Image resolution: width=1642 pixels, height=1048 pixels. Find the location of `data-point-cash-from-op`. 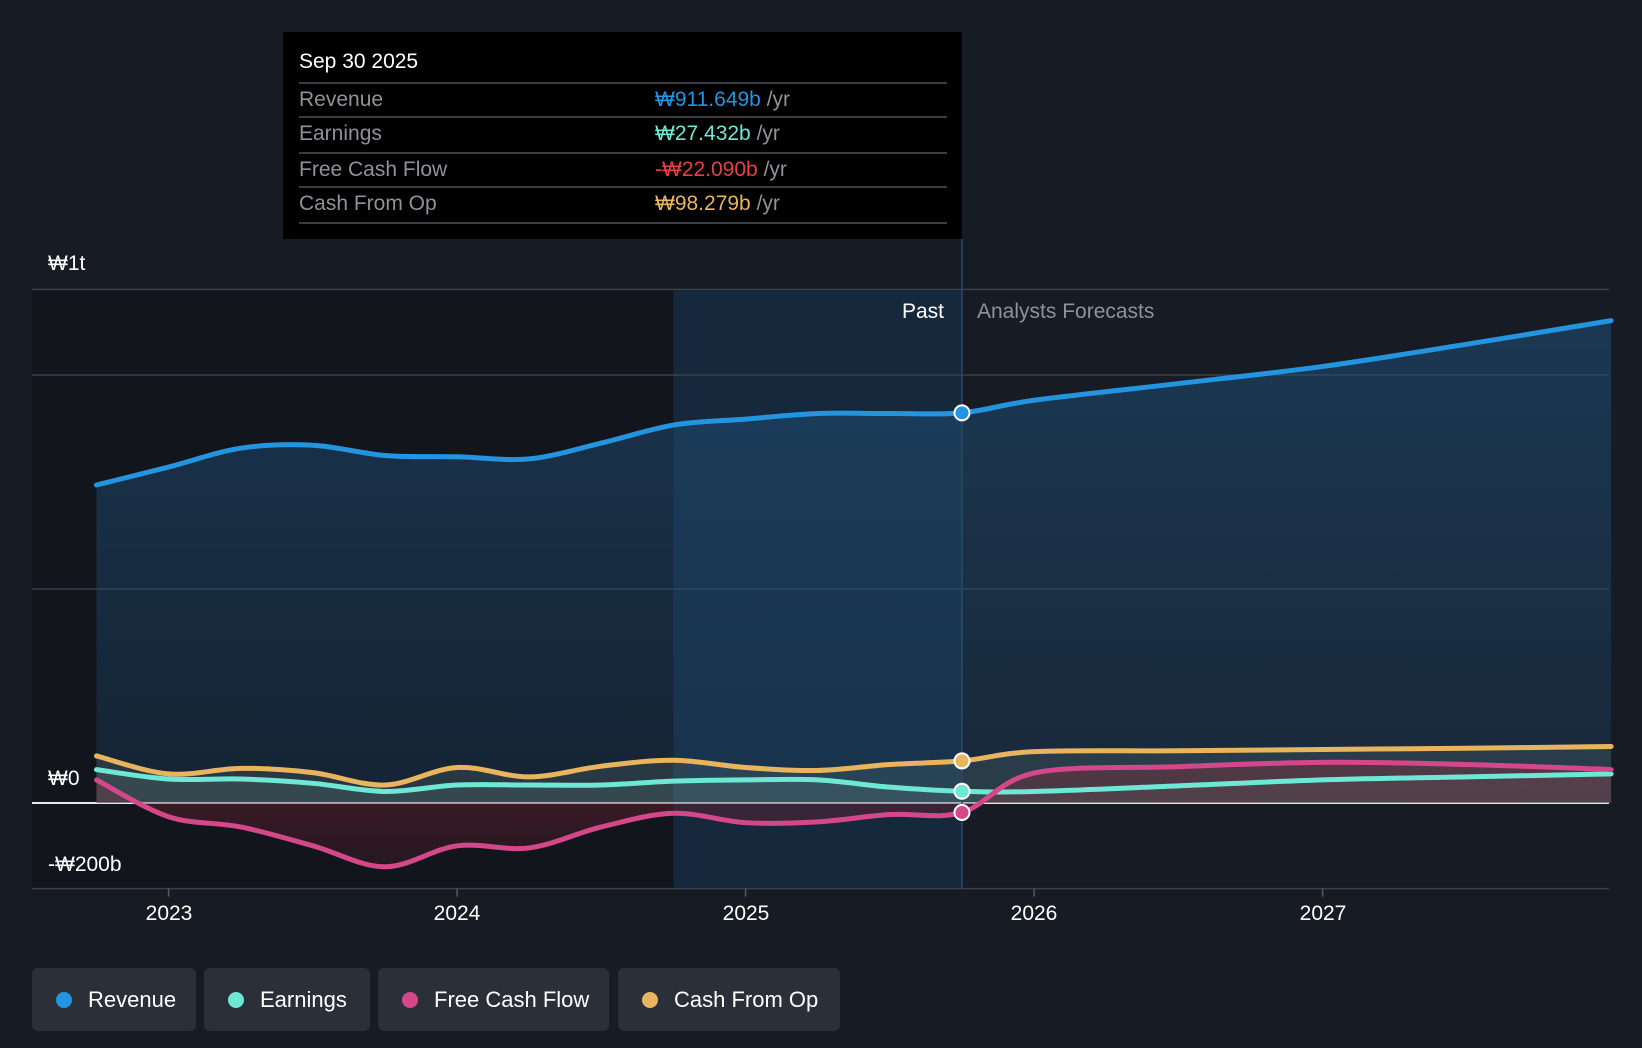

data-point-cash-from-op is located at coordinates (962, 761).